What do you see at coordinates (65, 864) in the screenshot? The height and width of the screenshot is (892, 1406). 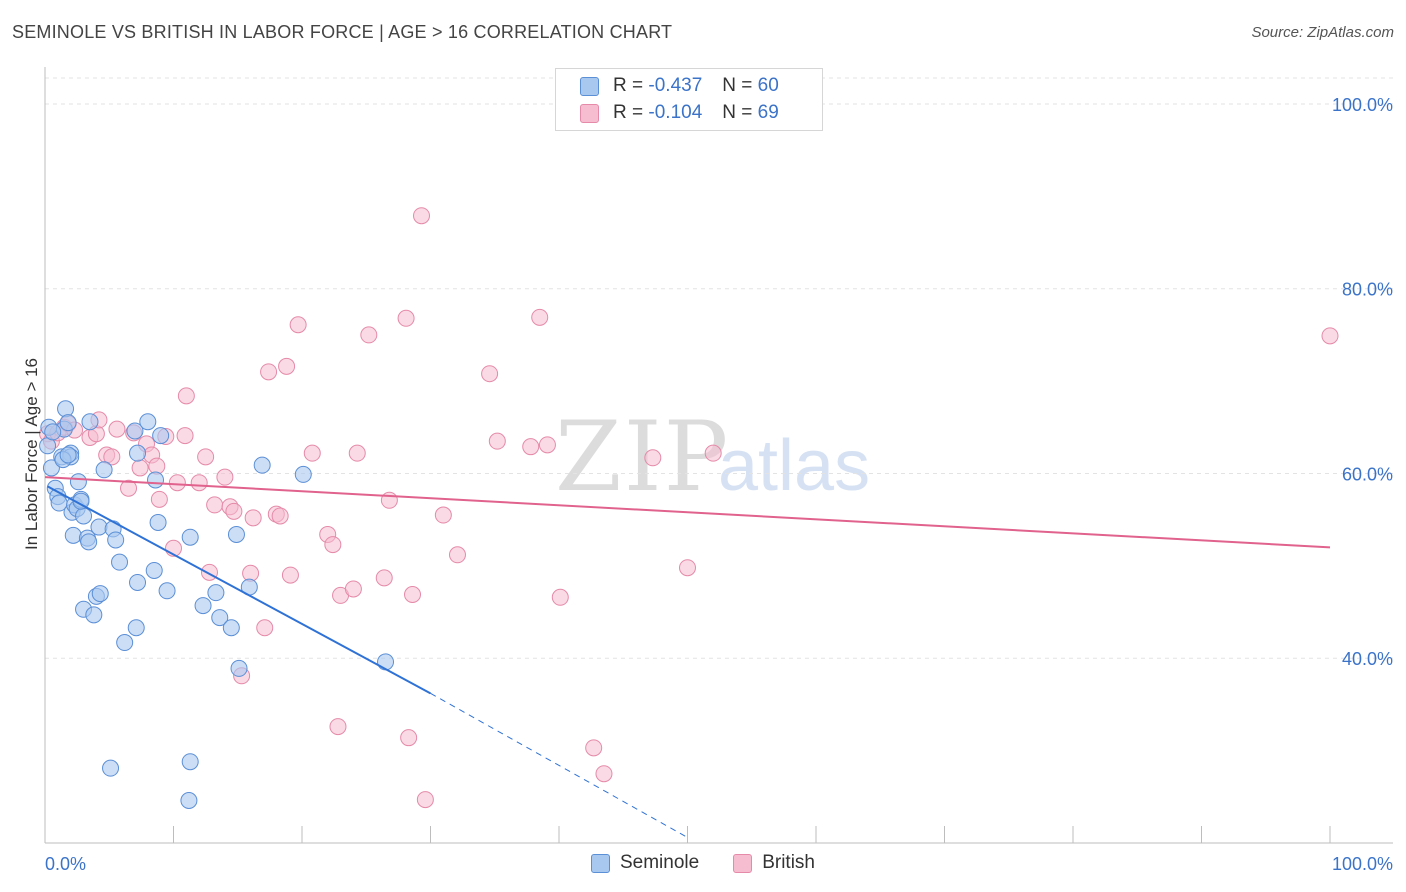 I see `x-tick-label-min: 0.0%` at bounding box center [65, 864].